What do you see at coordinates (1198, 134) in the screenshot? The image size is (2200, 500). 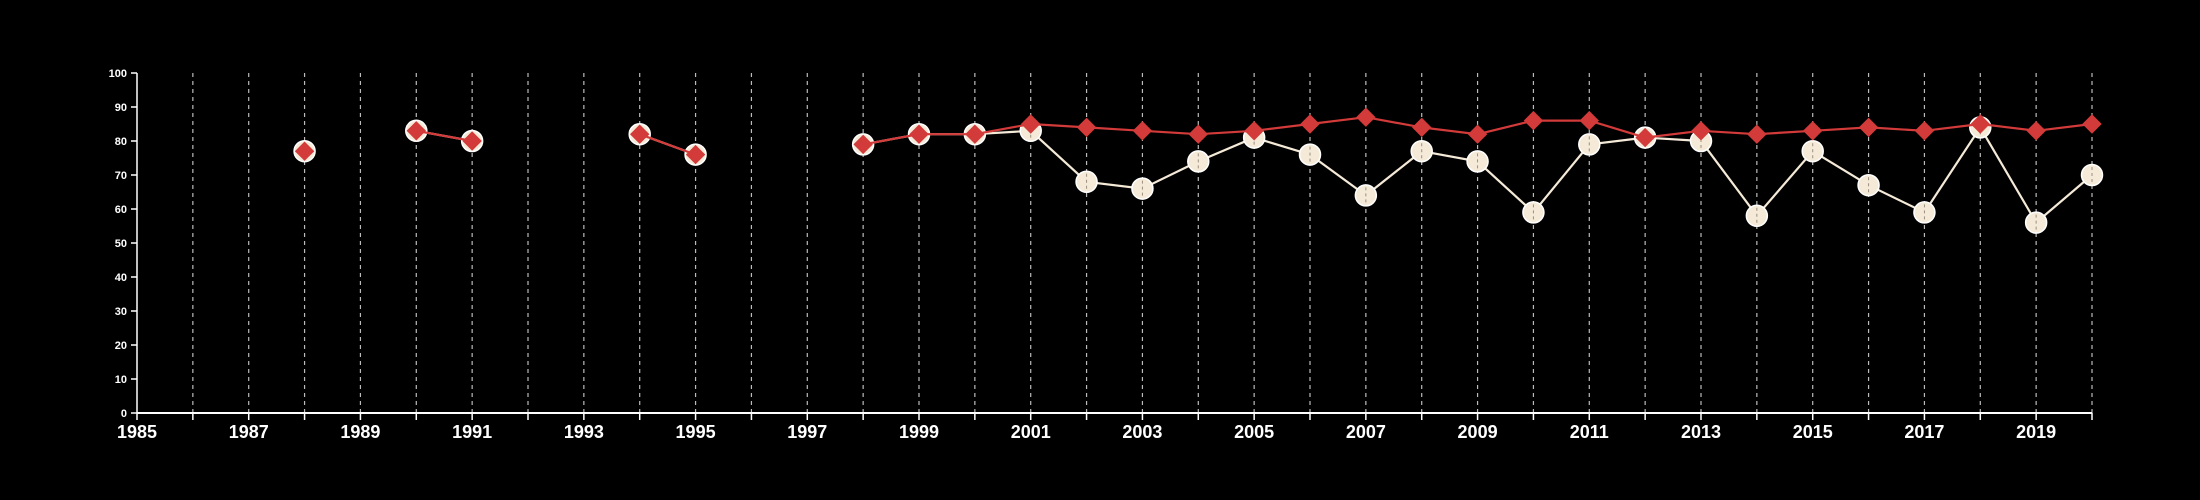 I see `red-point-2004` at bounding box center [1198, 134].